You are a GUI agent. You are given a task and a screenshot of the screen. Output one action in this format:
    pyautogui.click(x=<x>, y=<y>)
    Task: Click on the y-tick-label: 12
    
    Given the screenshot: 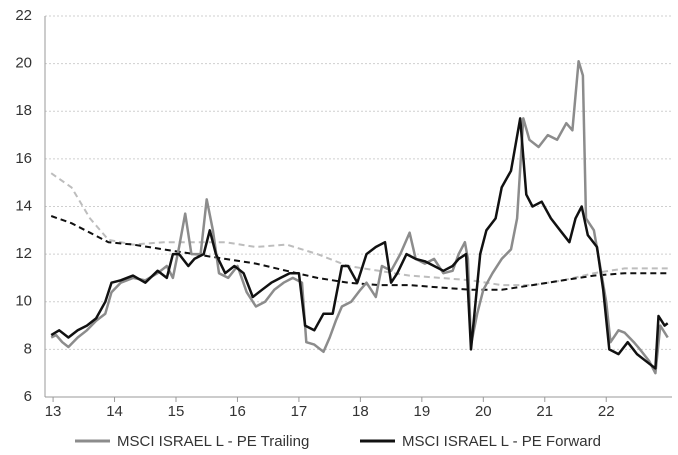 What is the action you would take?
    pyautogui.click(x=23, y=253)
    